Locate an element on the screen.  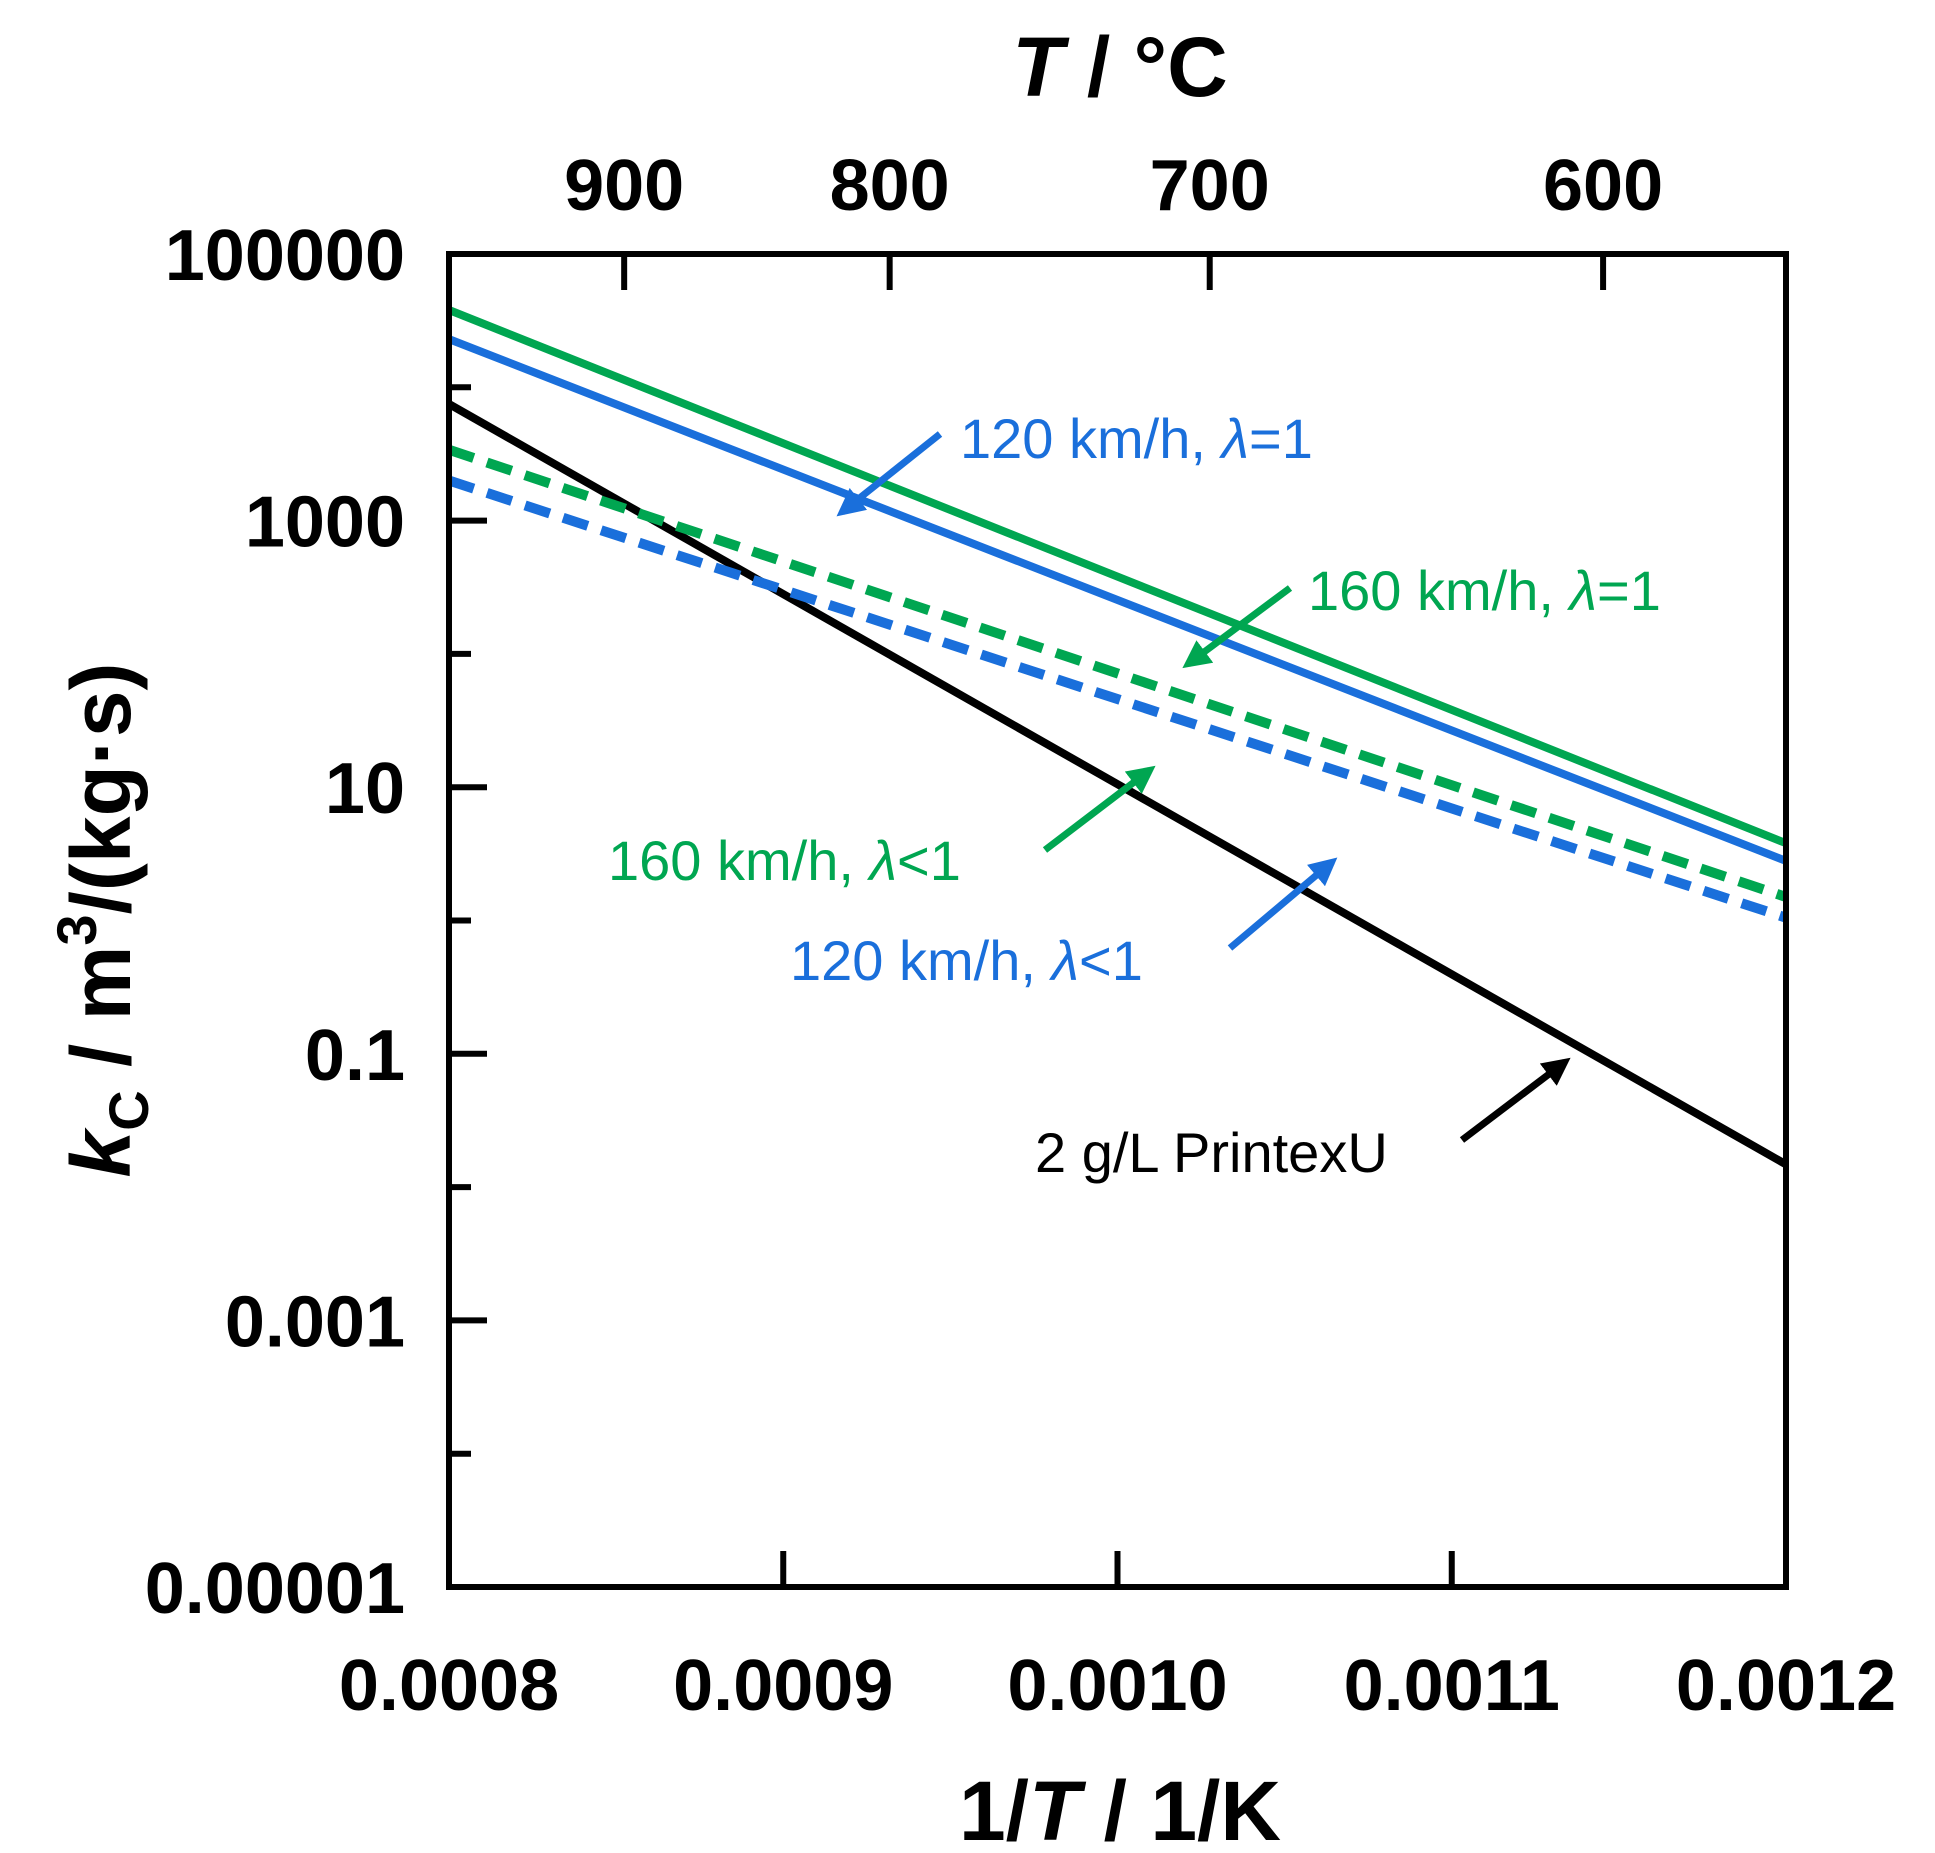
annotation-printexu: 2 g/L PrintexU is located at coordinates (1211, 1152).